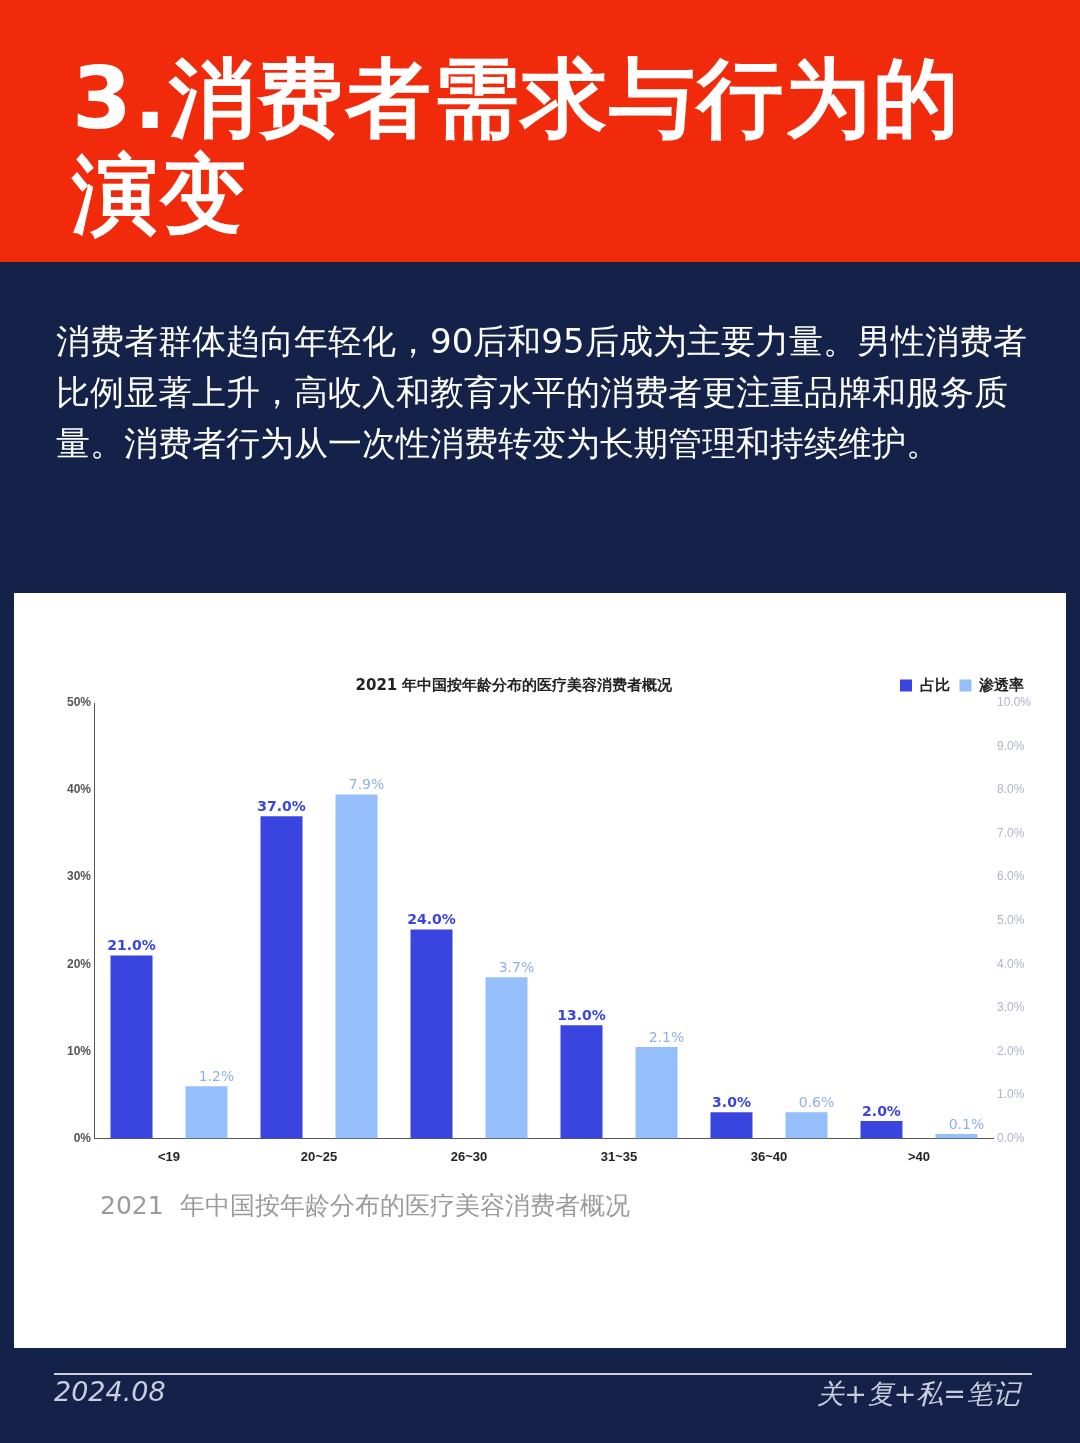 This screenshot has width=1080, height=1443. Describe the element at coordinates (934, 684) in the screenshot. I see `legend-label: 占比` at that location.